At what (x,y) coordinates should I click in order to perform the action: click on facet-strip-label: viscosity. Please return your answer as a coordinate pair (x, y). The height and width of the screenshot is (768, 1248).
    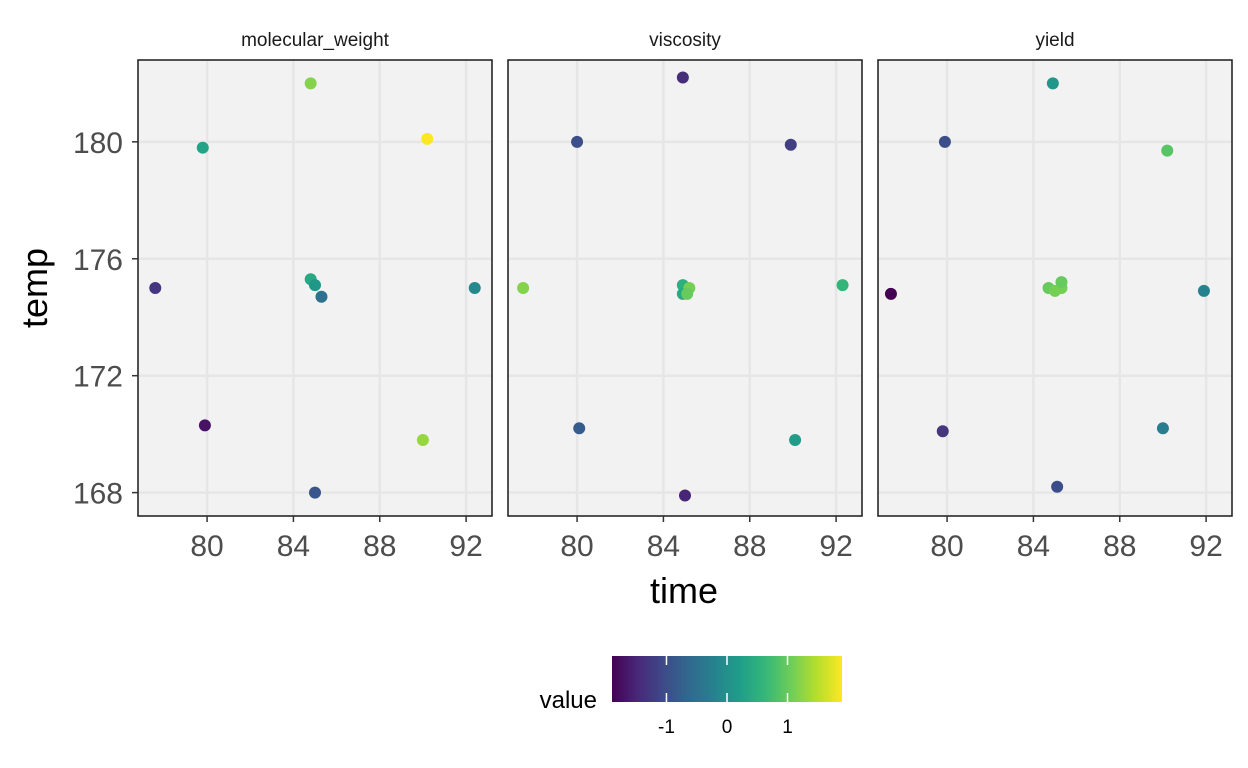
    Looking at the image, I should click on (685, 40).